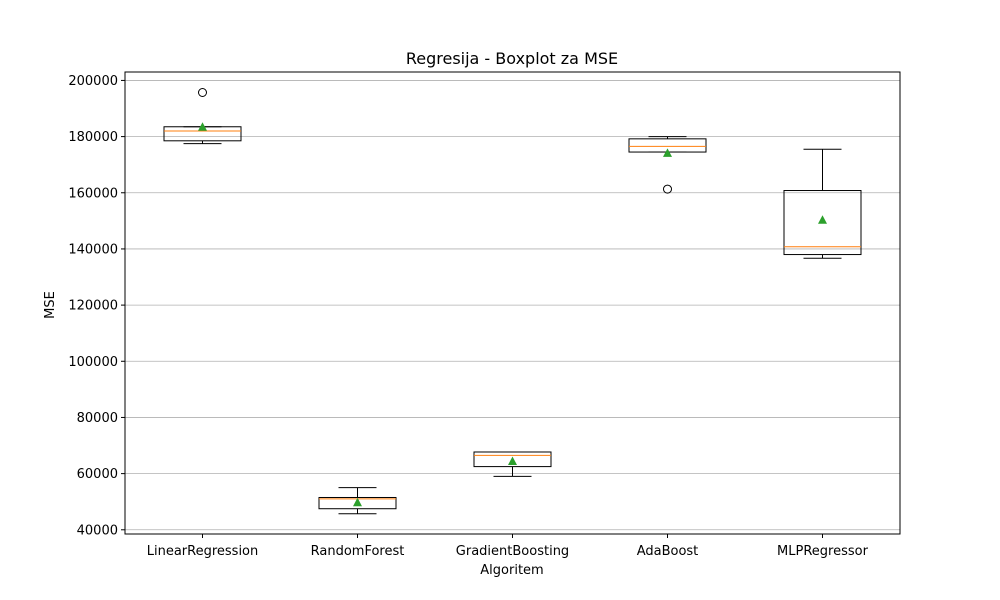 This screenshot has width=1000, height=600. What do you see at coordinates (93, 81) in the screenshot?
I see `y-tick-label: 200000` at bounding box center [93, 81].